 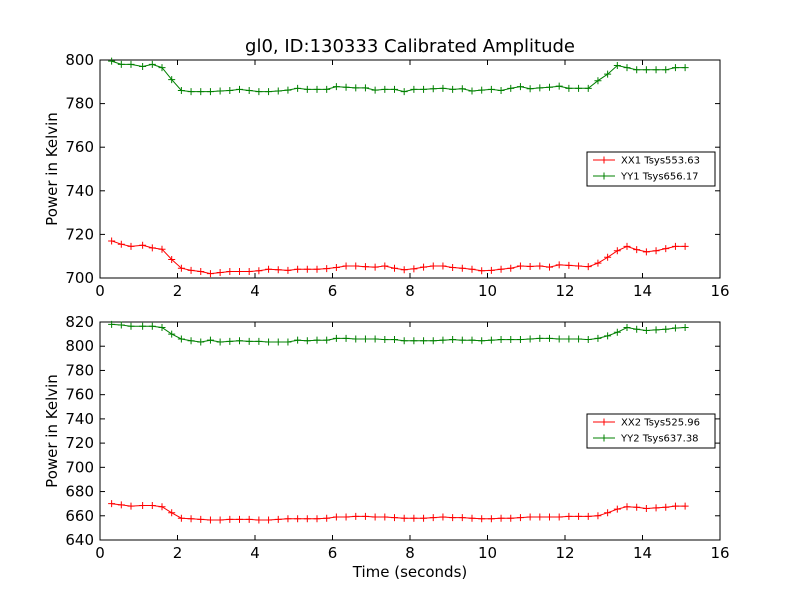 What do you see at coordinates (79, 234) in the screenshot?
I see `y-tick-label: 720` at bounding box center [79, 234].